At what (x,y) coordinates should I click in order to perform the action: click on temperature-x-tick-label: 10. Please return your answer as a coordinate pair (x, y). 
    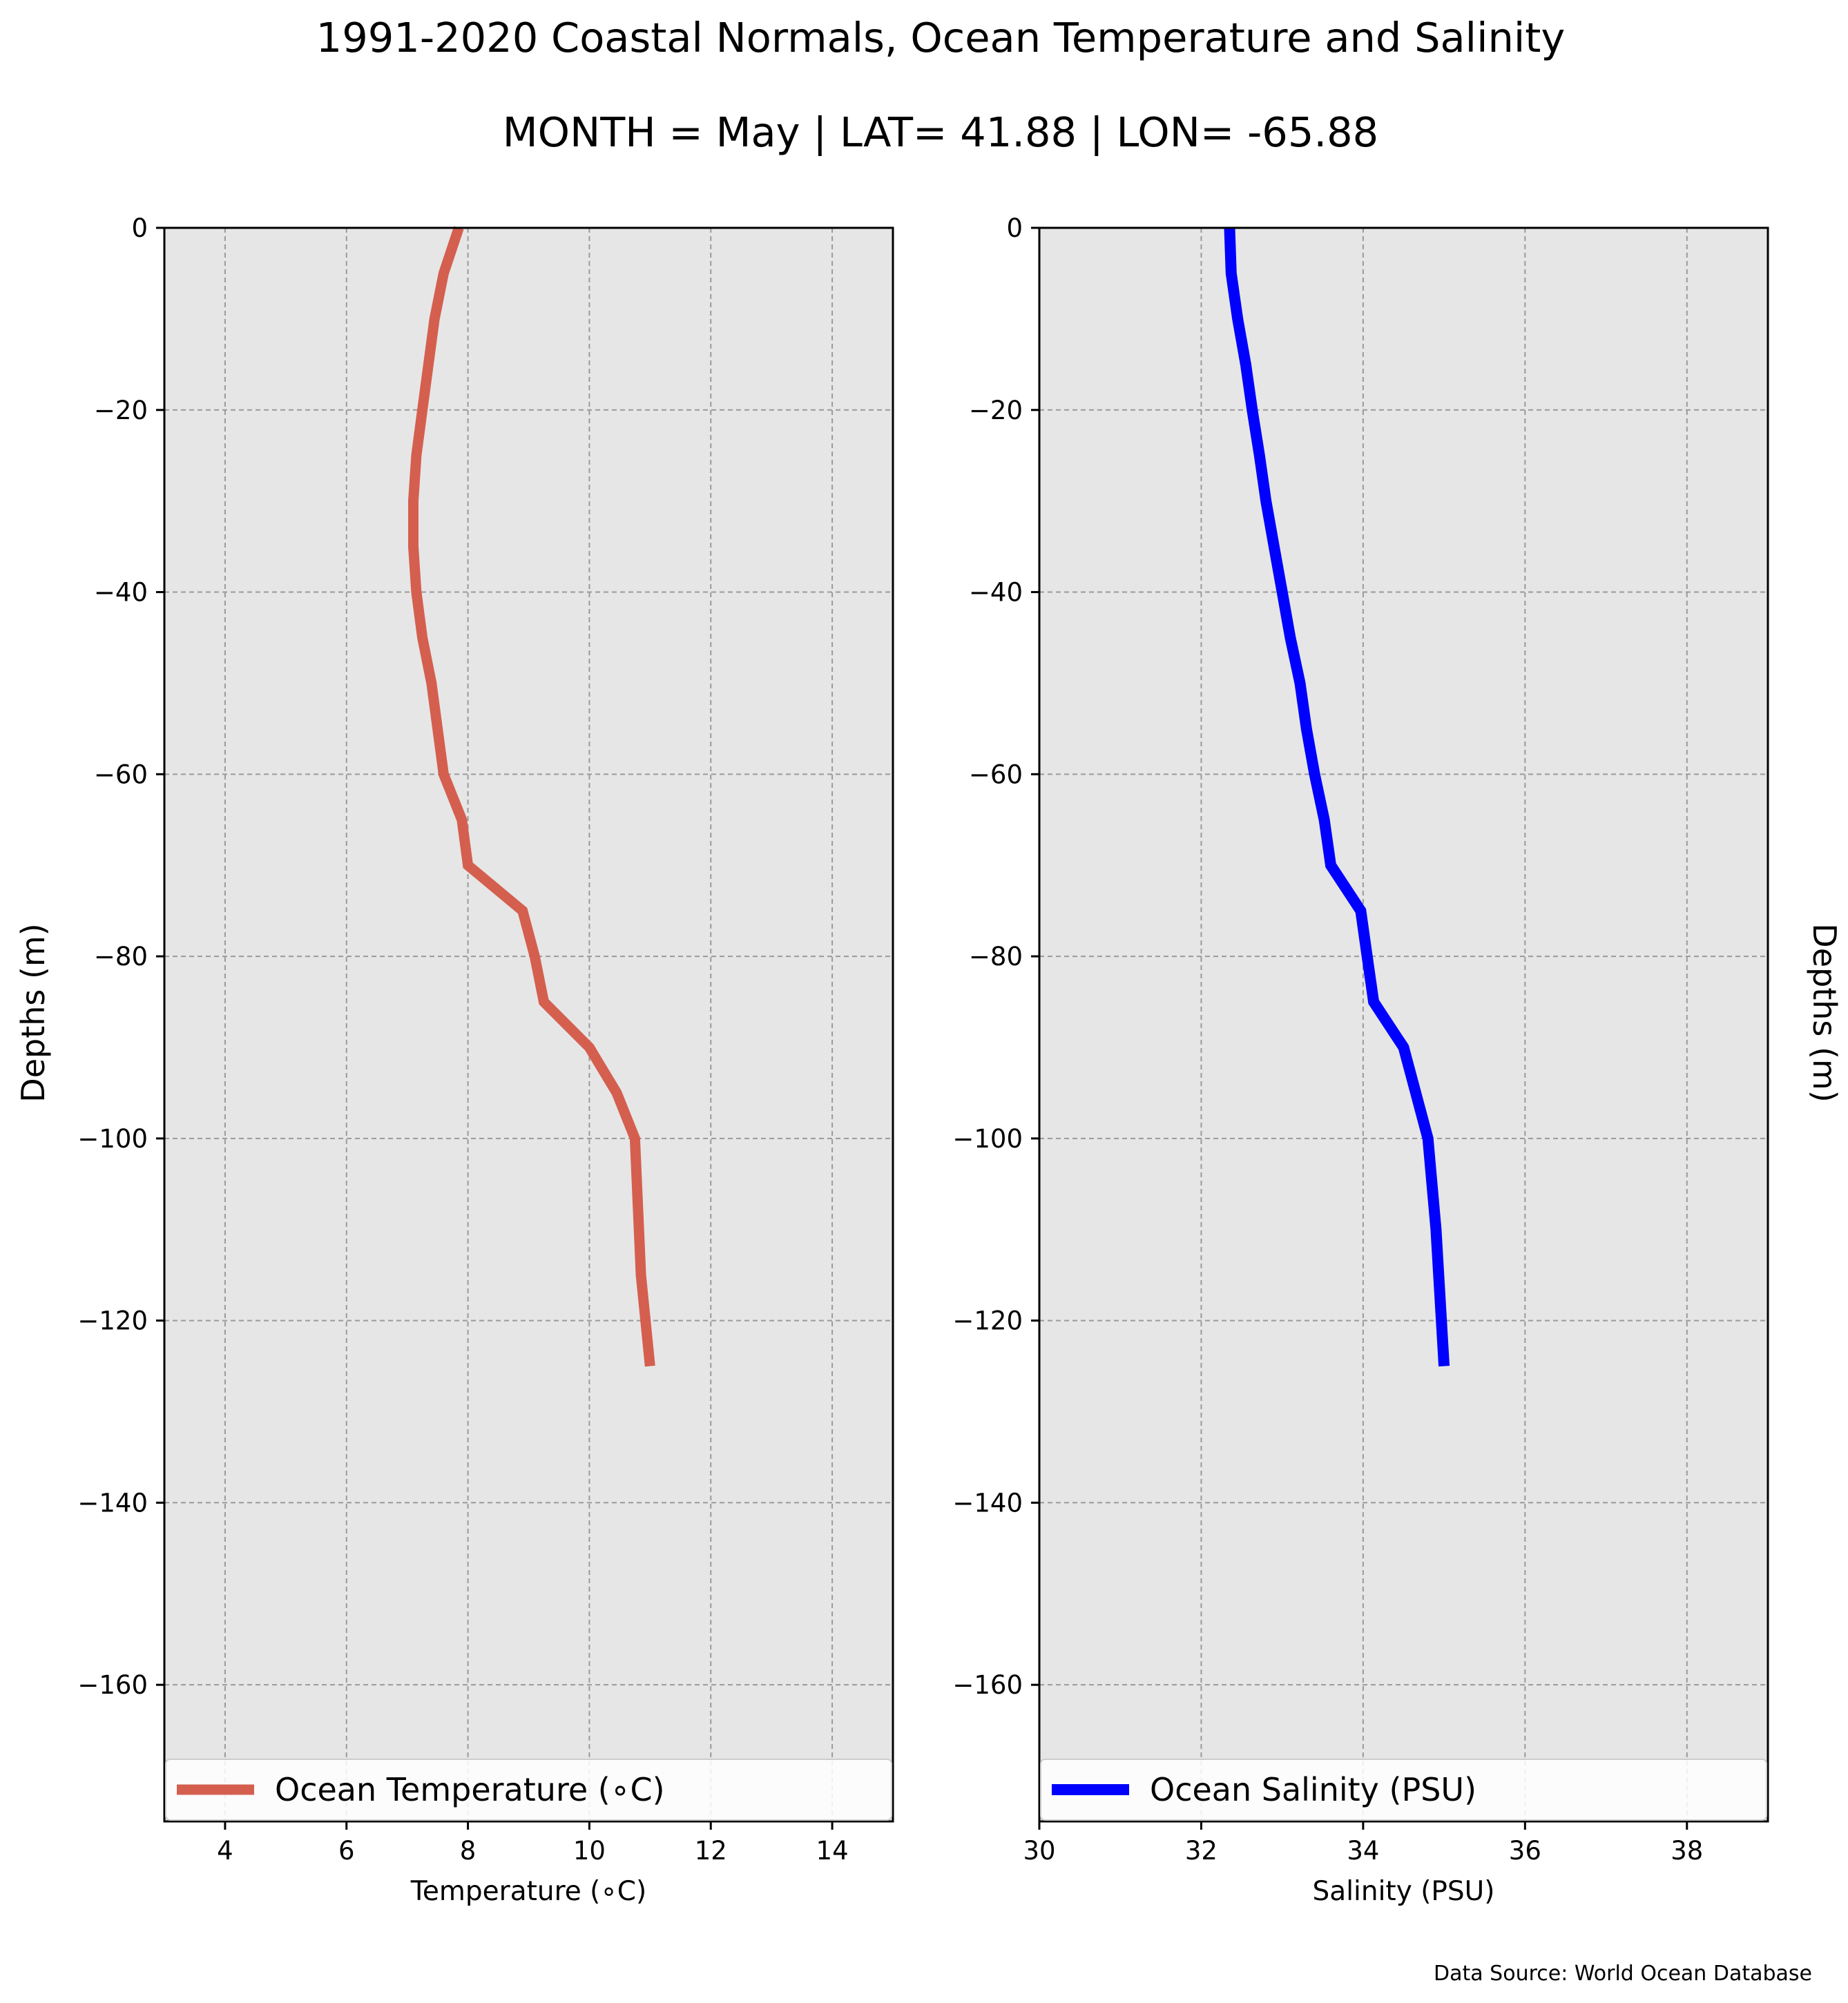
    Looking at the image, I should click on (589, 1851).